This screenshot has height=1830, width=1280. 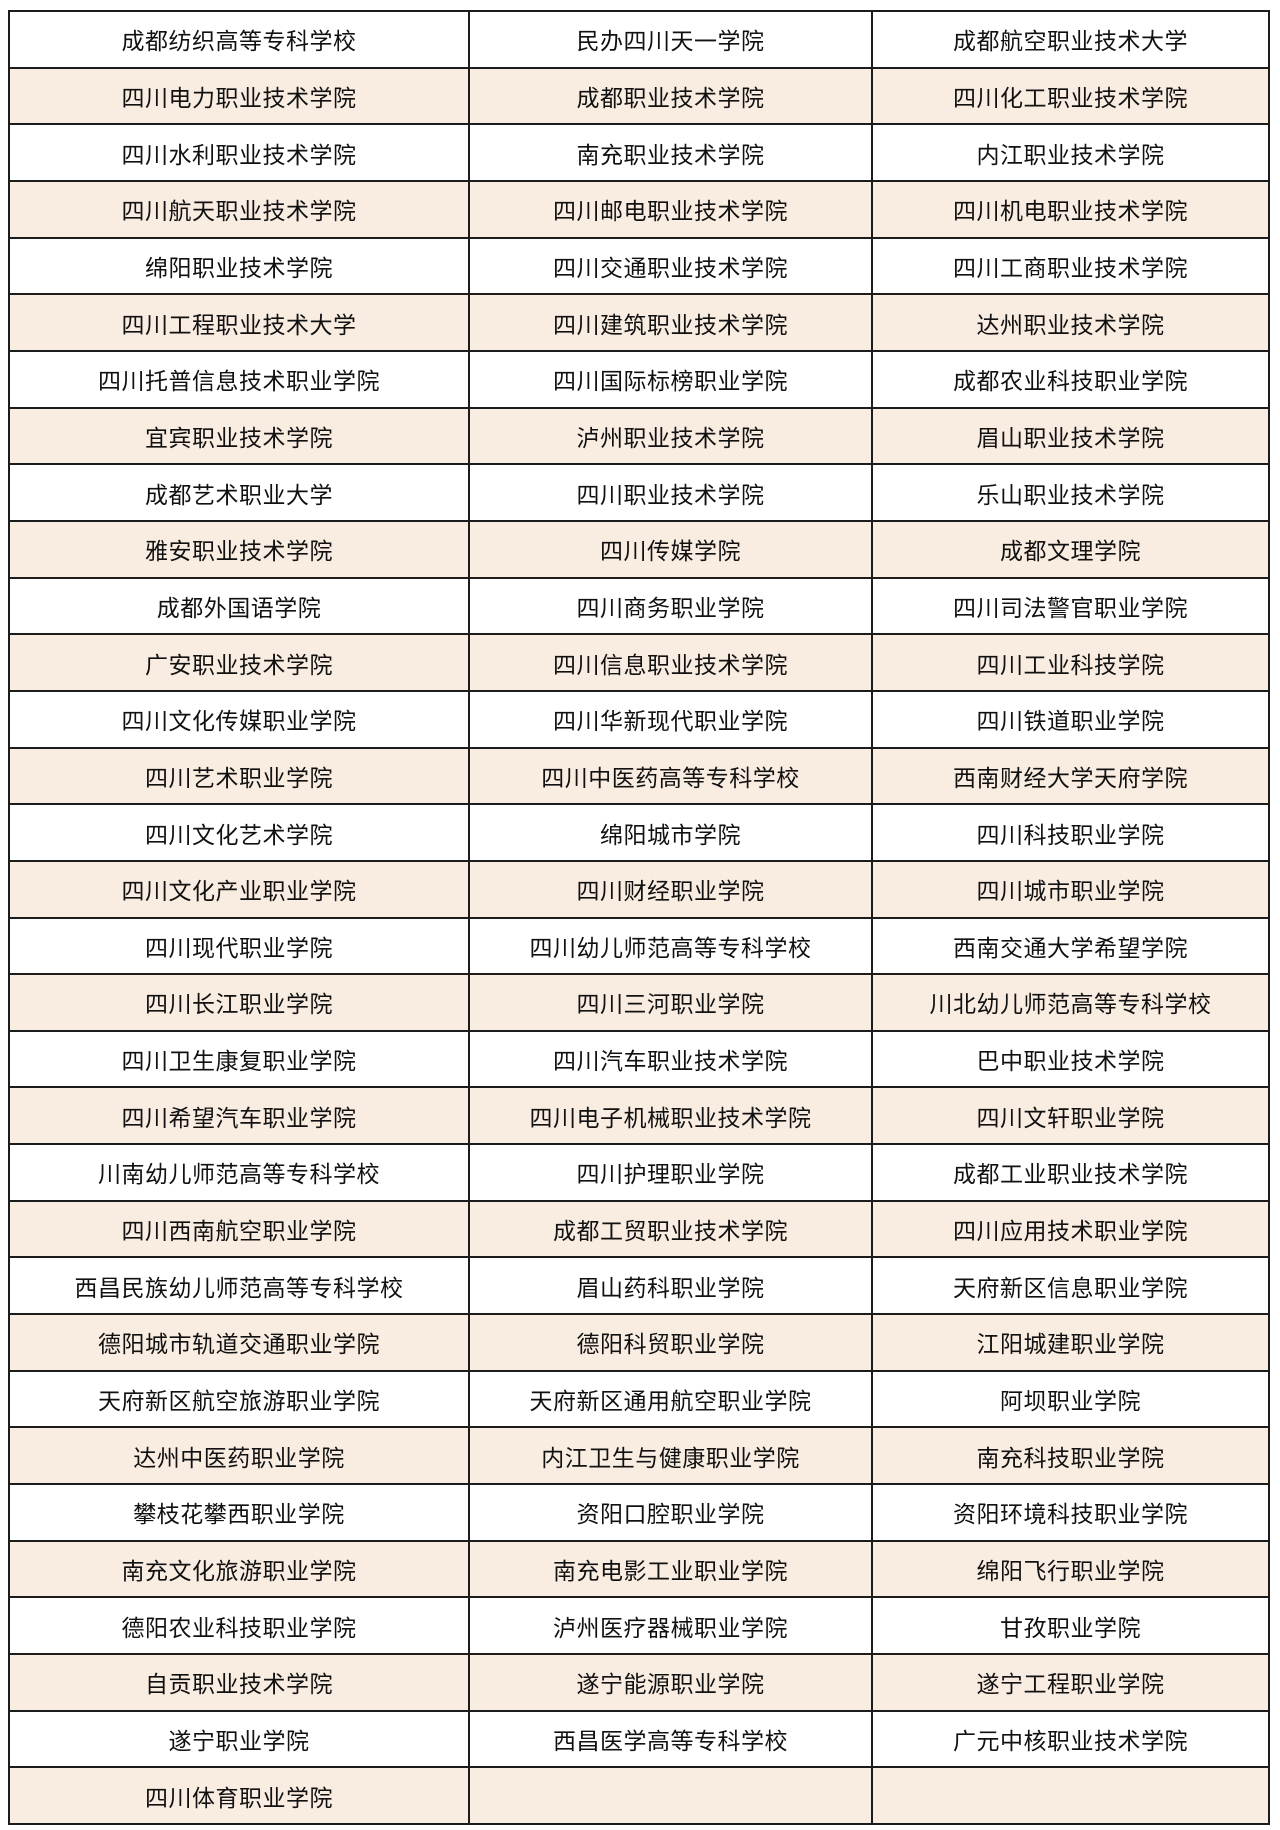 What do you see at coordinates (1070, 1002) in the screenshot?
I see `school-name-cell: 川北幼儿师范高等专科学校` at bounding box center [1070, 1002].